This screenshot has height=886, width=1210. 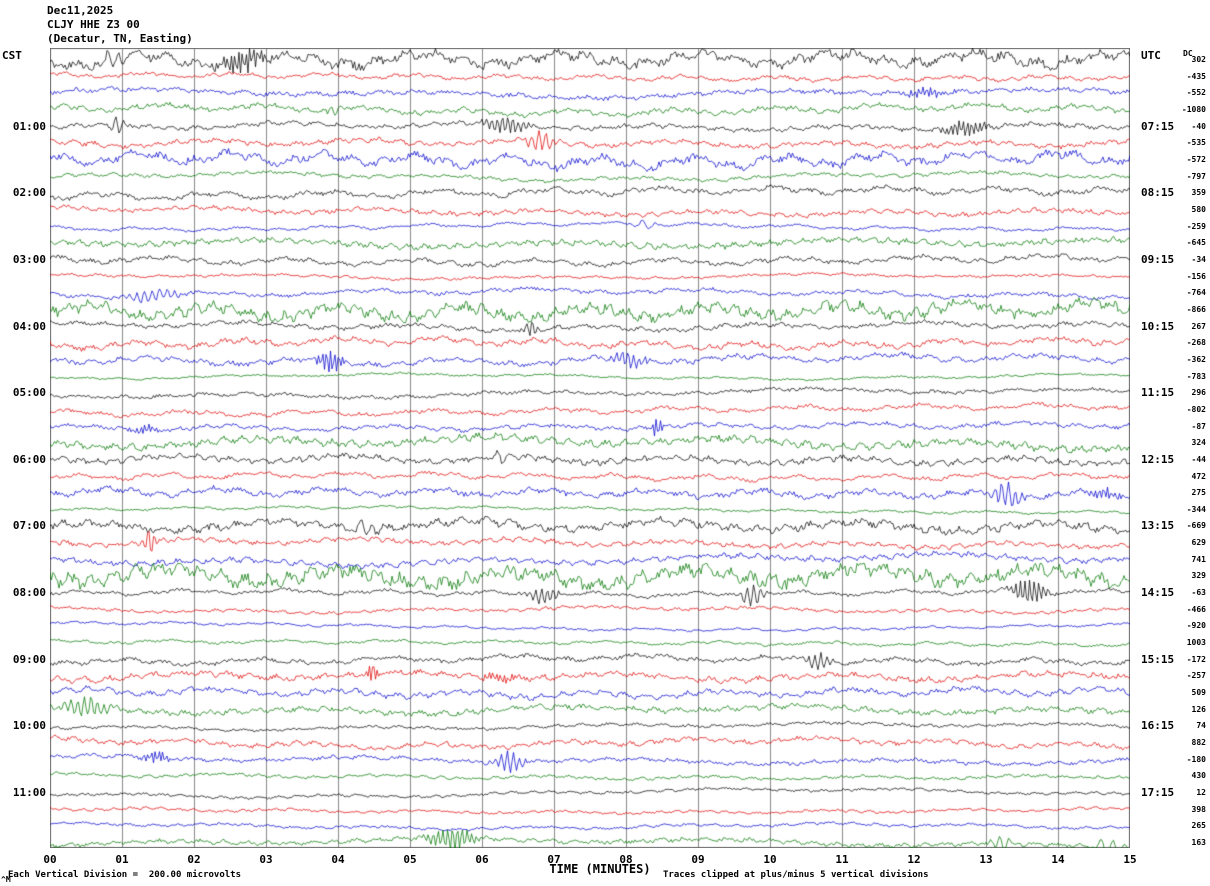 What do you see at coordinates (1198, 393) in the screenshot?
I see `dc-offset-value: 296` at bounding box center [1198, 393].